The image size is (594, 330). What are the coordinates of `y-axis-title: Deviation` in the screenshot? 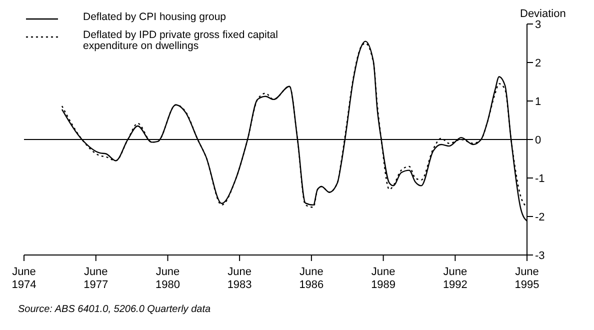 It's located at (543, 14).